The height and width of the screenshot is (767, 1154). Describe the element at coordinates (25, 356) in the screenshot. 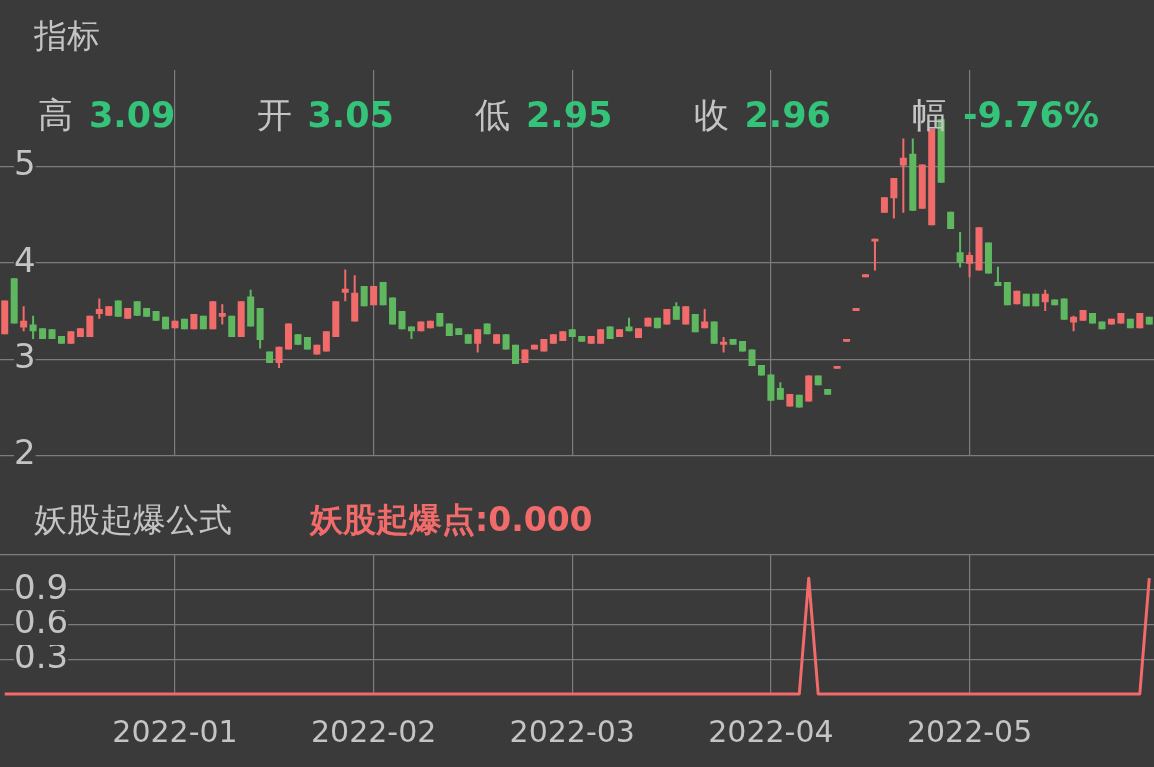

I see `y-tick-label: 3` at that location.